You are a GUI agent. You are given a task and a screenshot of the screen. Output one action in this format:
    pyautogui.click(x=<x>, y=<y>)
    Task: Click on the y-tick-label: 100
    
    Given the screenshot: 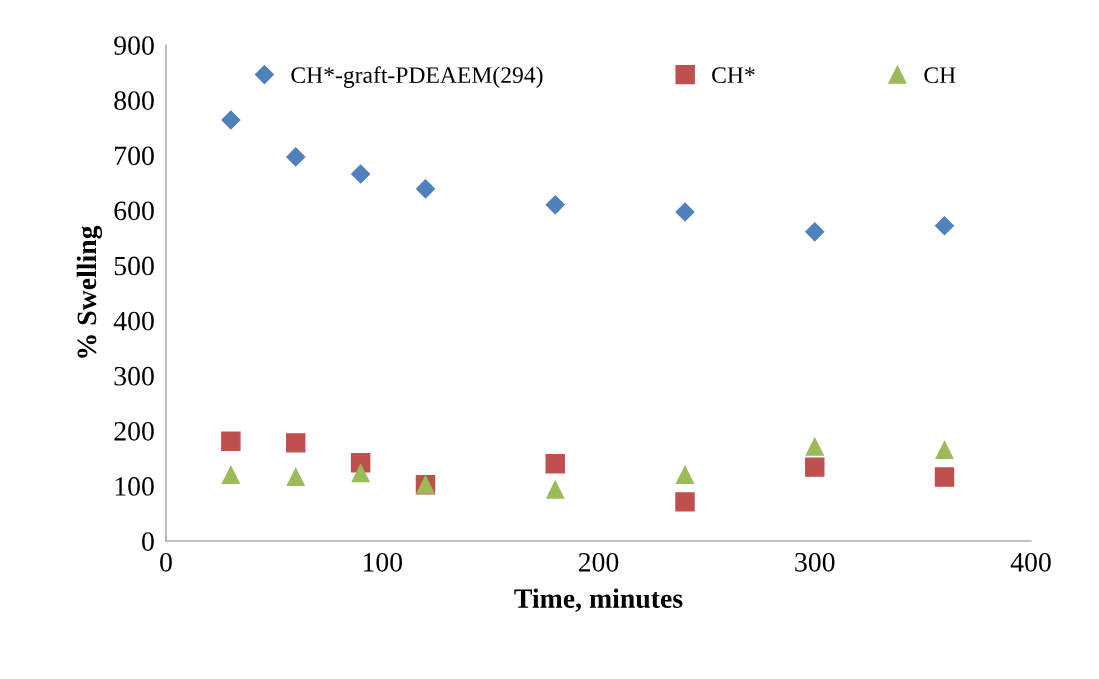 What is the action you would take?
    pyautogui.click(x=134, y=486)
    